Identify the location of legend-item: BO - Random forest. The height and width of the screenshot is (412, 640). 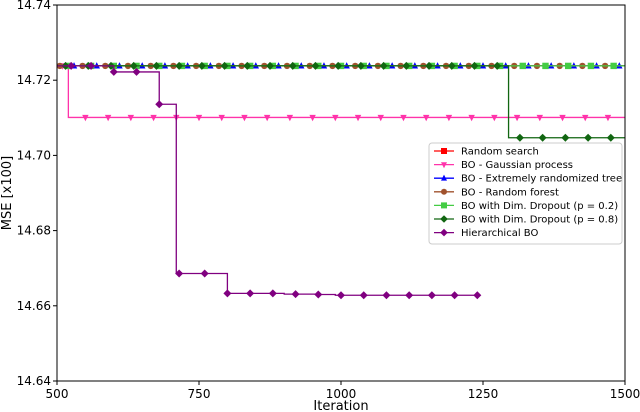
(496, 192).